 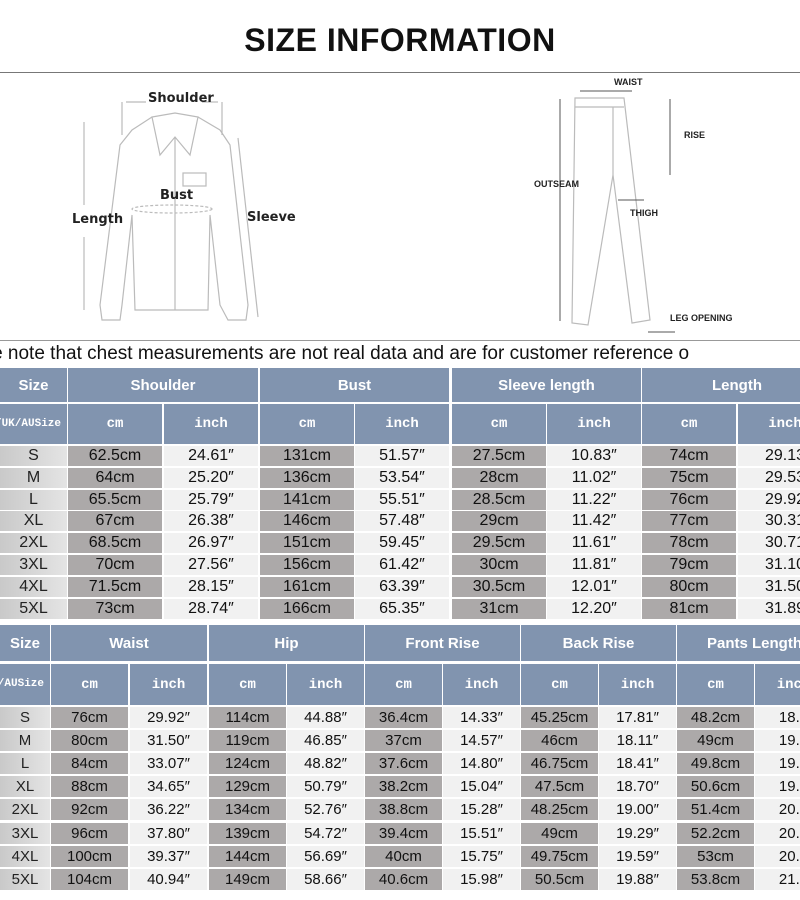 What do you see at coordinates (594, 565) in the screenshot?
I see `inch-value-cell: 11.81″` at bounding box center [594, 565].